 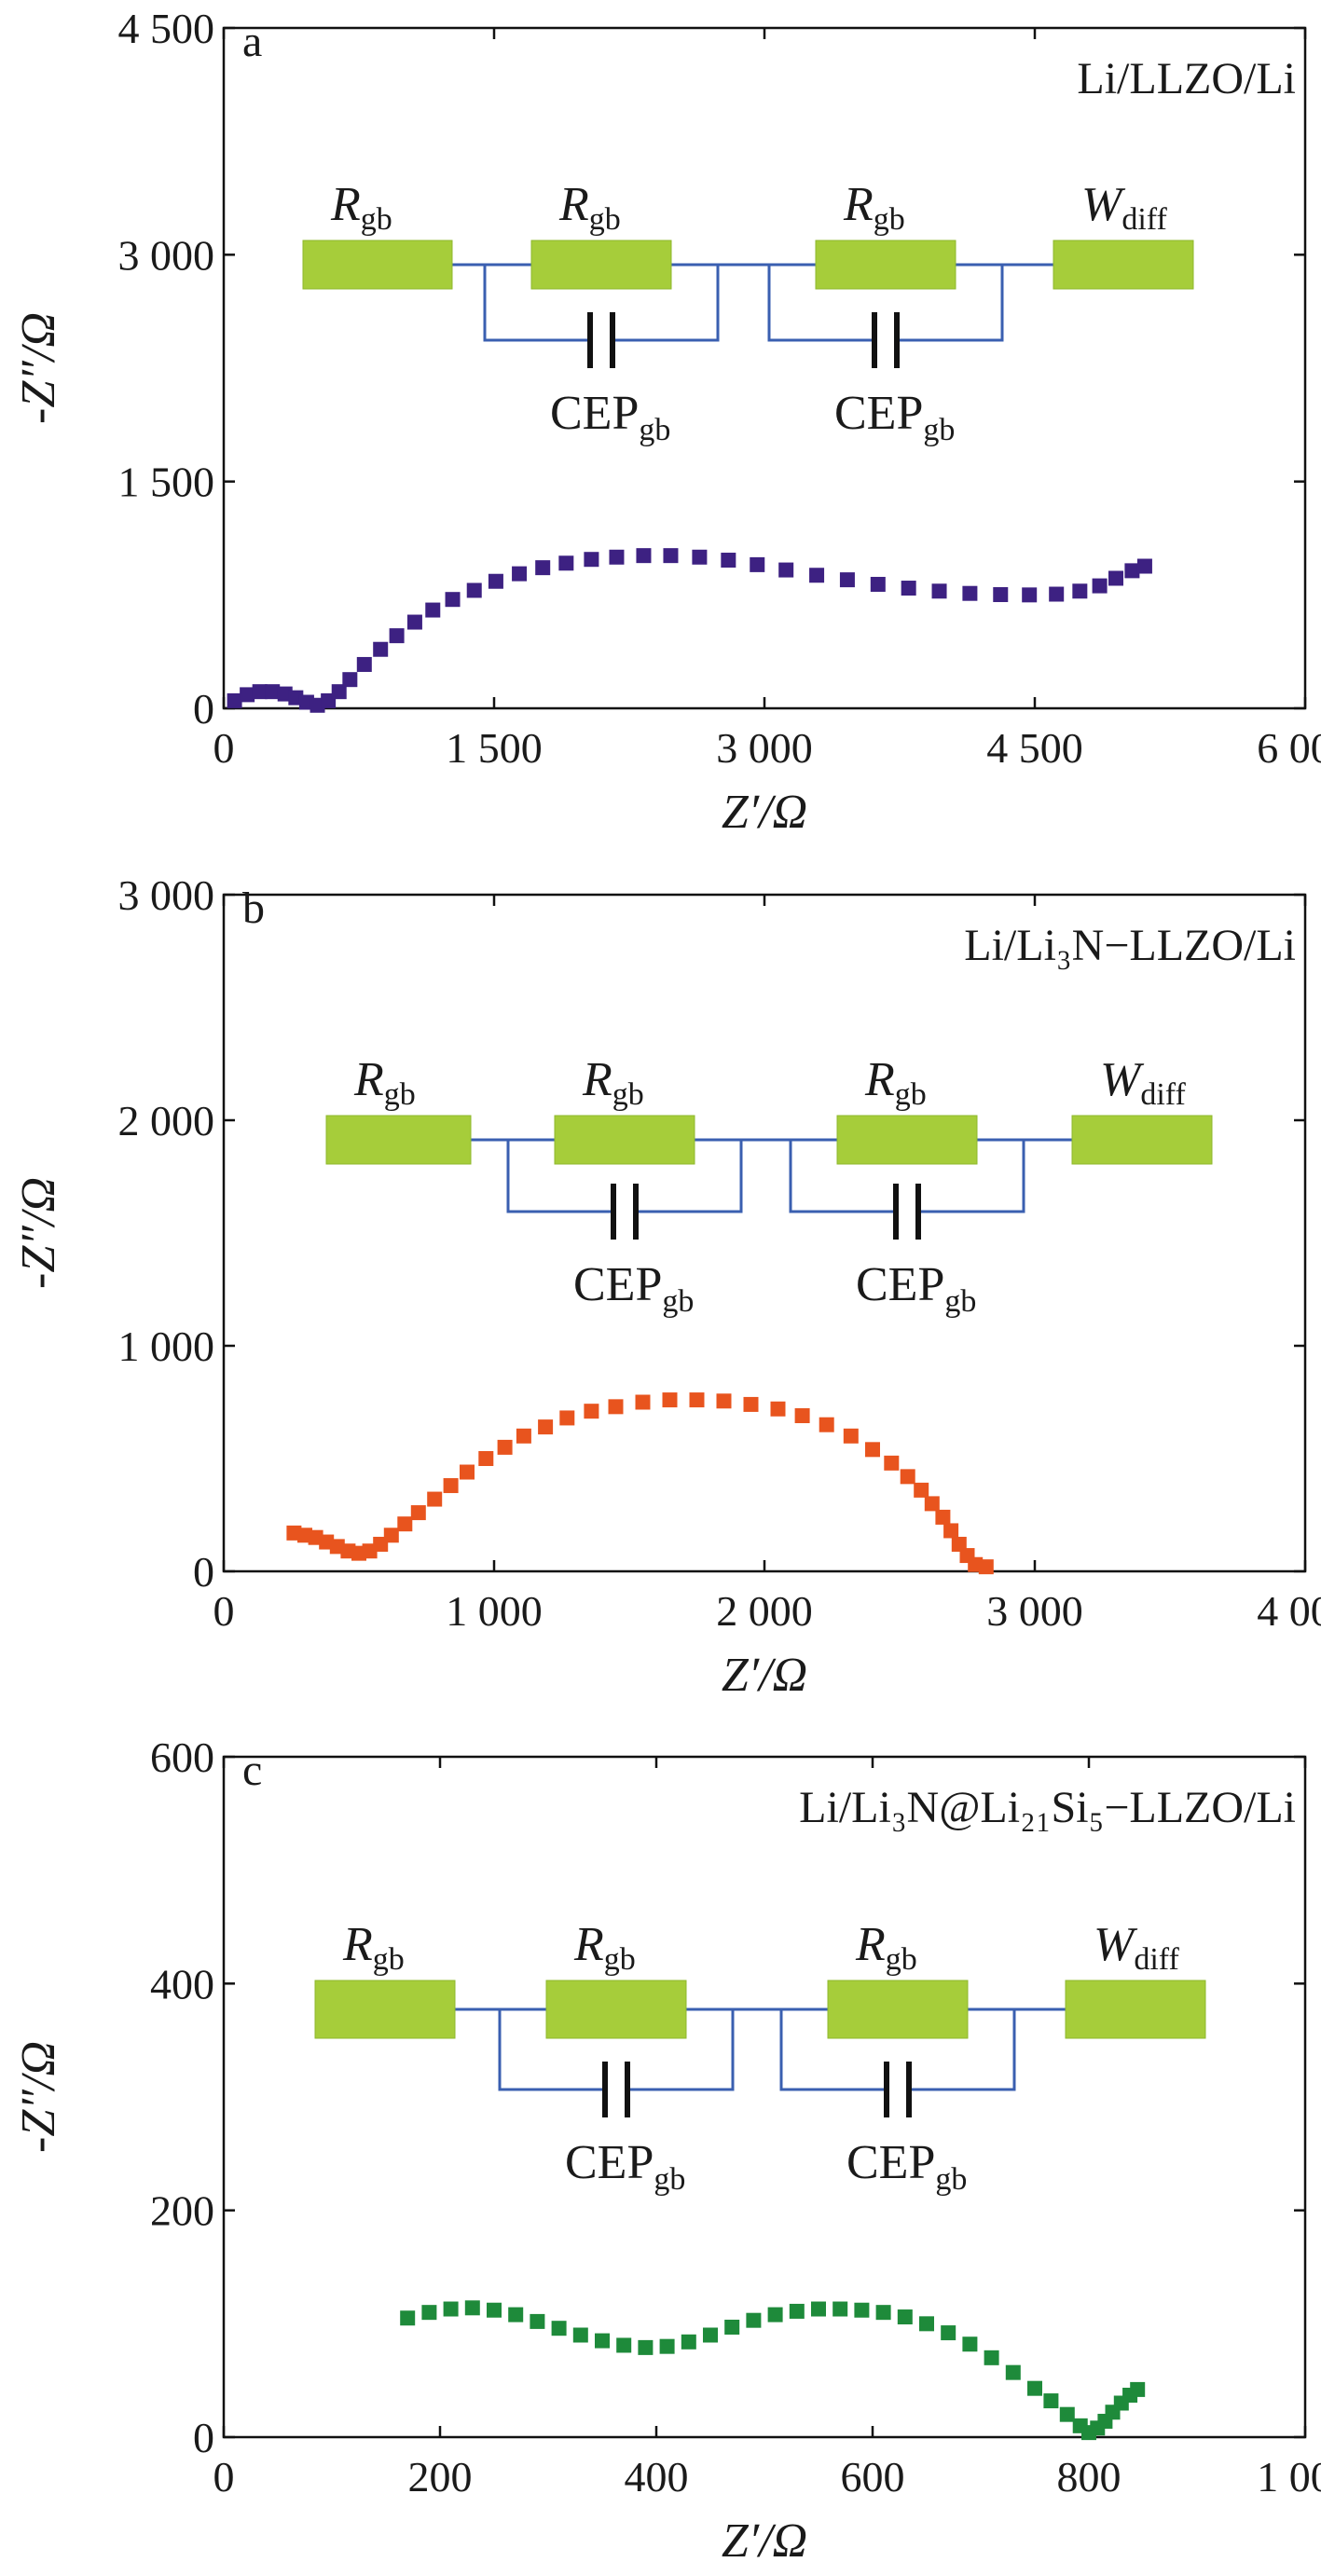 What do you see at coordinates (182, 1757) in the screenshot?
I see `y-tick-label: 600` at bounding box center [182, 1757].